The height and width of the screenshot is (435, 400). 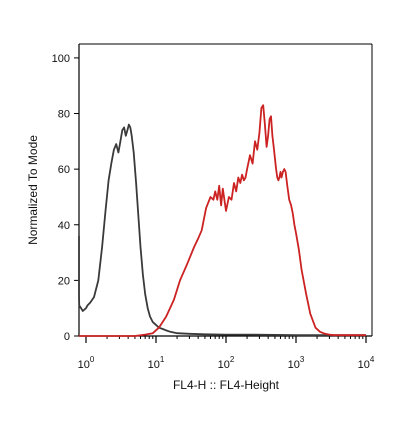 I want to click on x-tick-label: 10¹, so click(x=156, y=363).